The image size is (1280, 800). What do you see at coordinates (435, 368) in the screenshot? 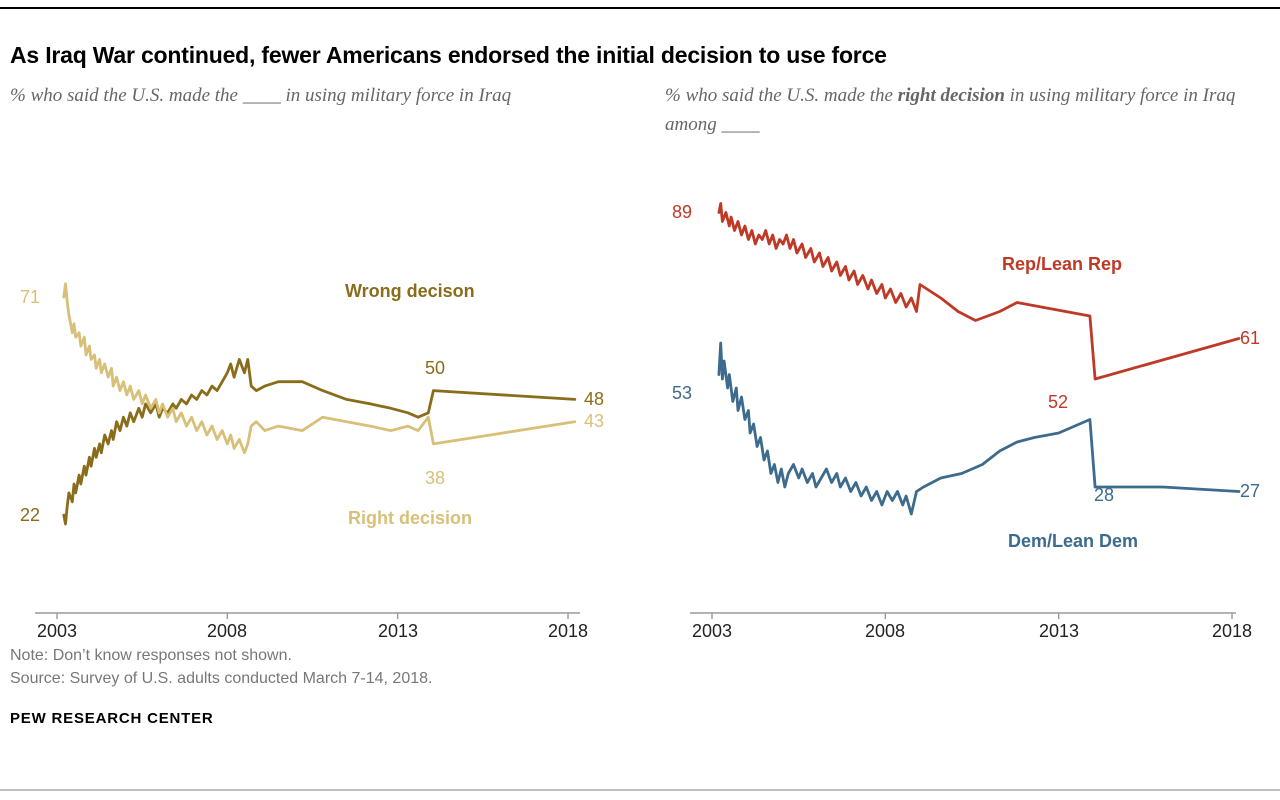
I see `label-wrong-decision-mid-value: 50` at bounding box center [435, 368].